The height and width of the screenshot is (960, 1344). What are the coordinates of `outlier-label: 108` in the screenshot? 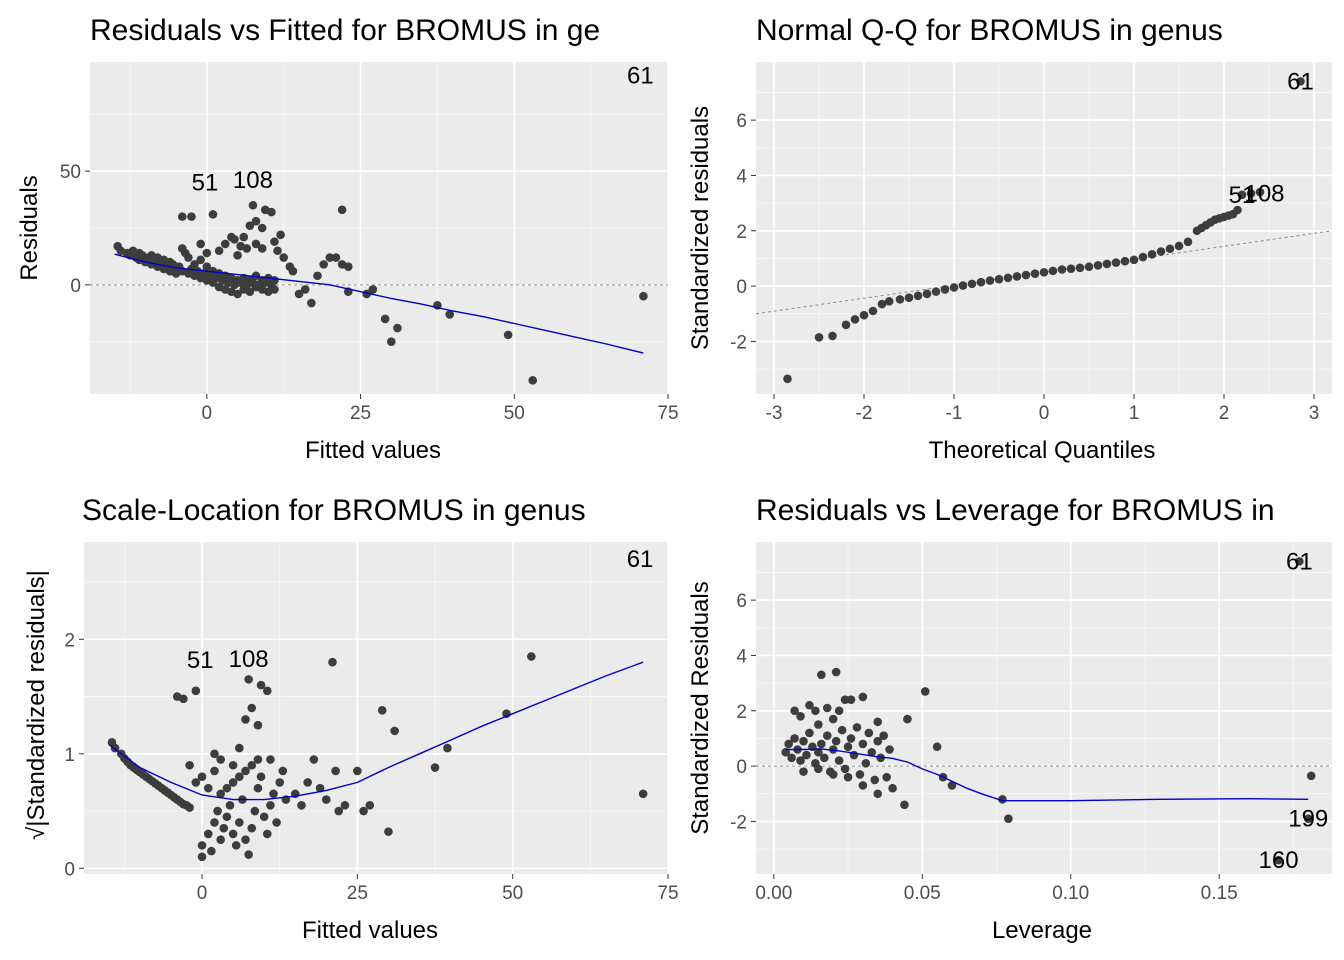 It's located at (253, 180).